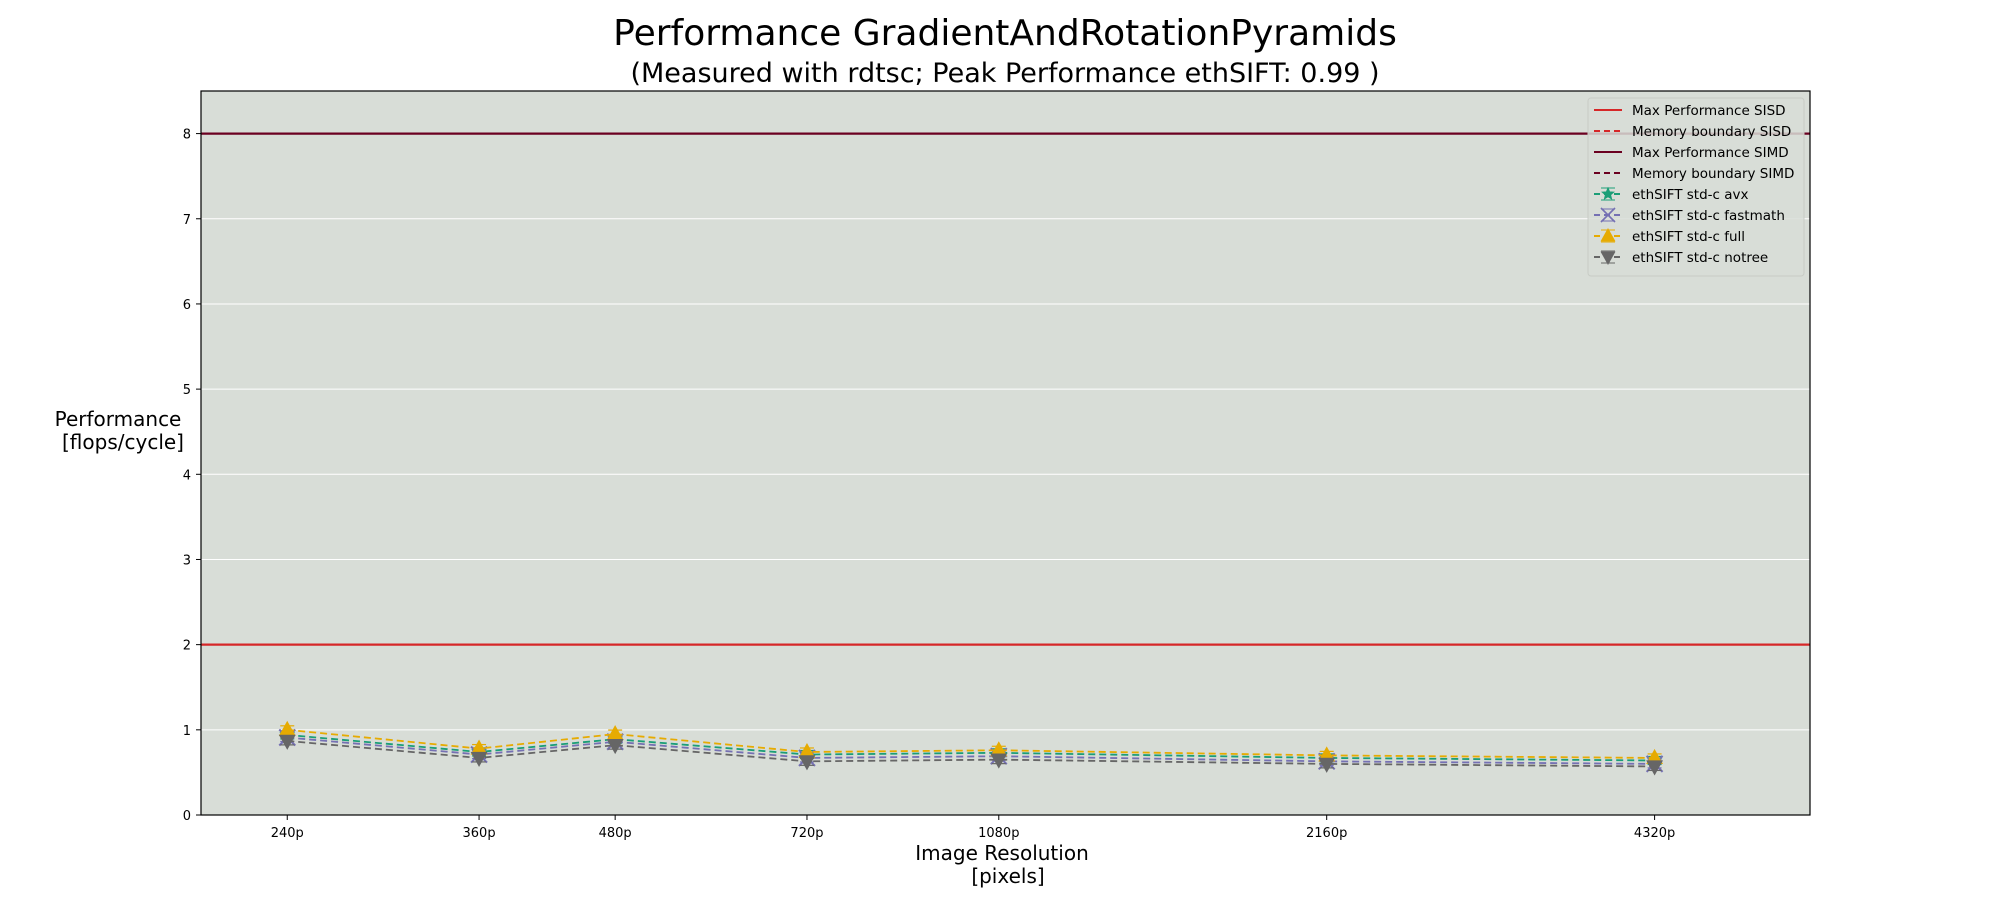 The height and width of the screenshot is (900, 2000). Describe the element at coordinates (187, 475) in the screenshot. I see `y-tick-label: 4` at that location.